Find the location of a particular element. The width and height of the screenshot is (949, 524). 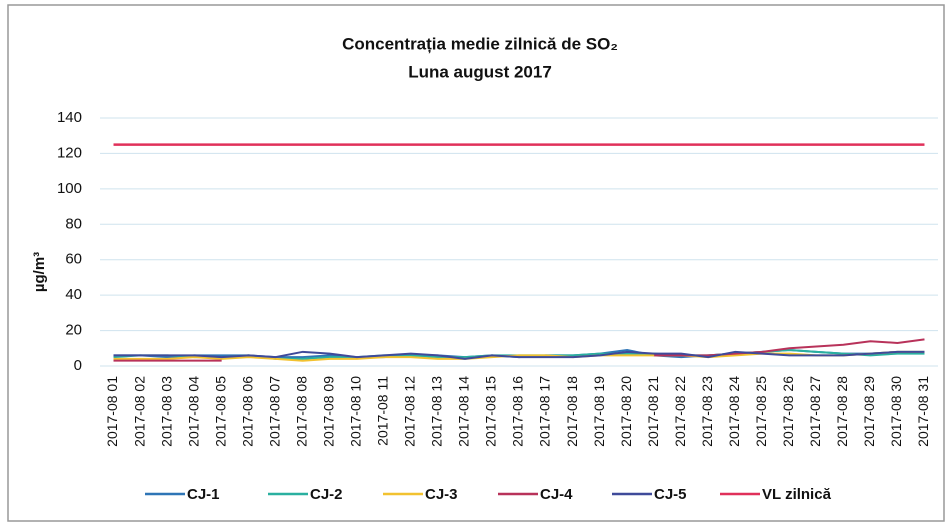

x-tick-label: 2017-08 14 is located at coordinates (464, 411).